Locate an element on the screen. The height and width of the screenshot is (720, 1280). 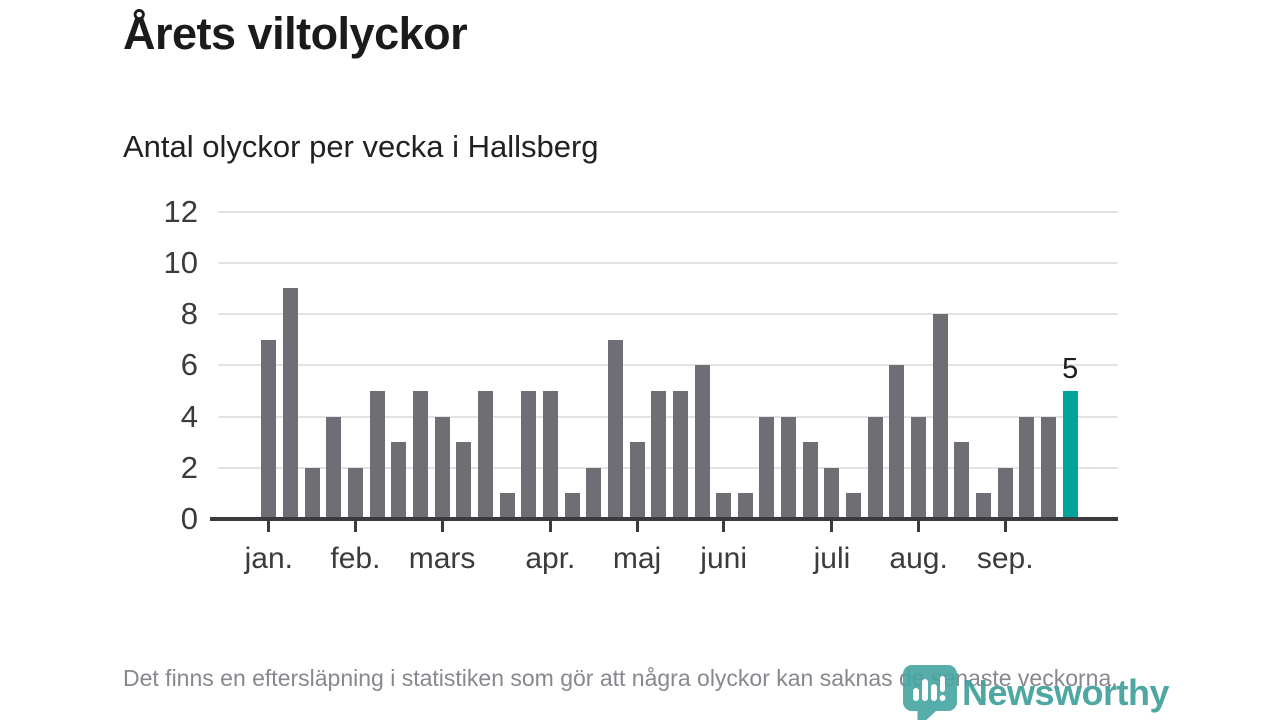
x-axis-label: aug. is located at coordinates (918, 558).